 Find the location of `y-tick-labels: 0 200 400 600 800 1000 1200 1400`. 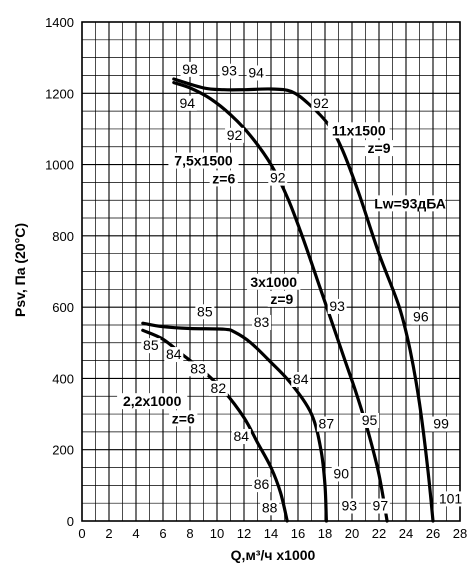

y-tick-labels: 0 200 400 600 800 1000 1200 1400 is located at coordinates (59, 272).